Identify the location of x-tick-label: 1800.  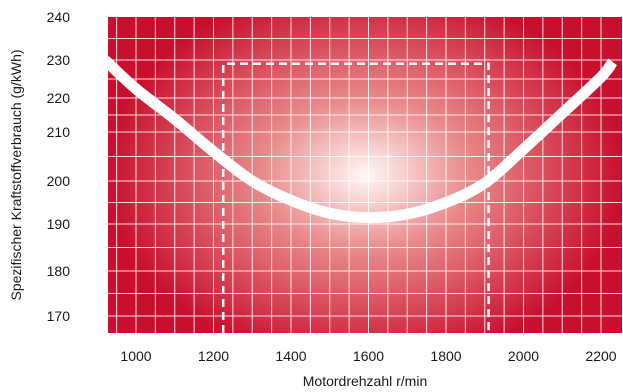
(445, 356).